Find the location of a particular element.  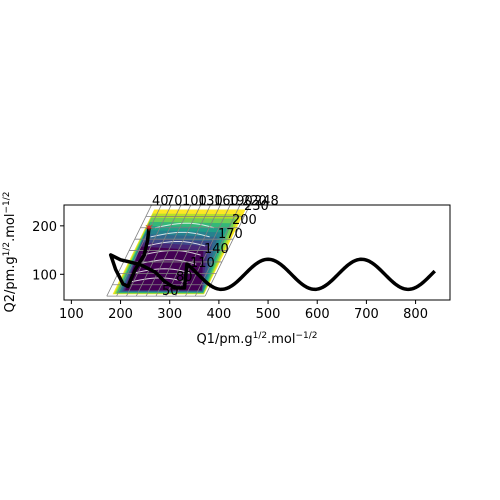

y-tick-label: 100 is located at coordinates (44, 275).